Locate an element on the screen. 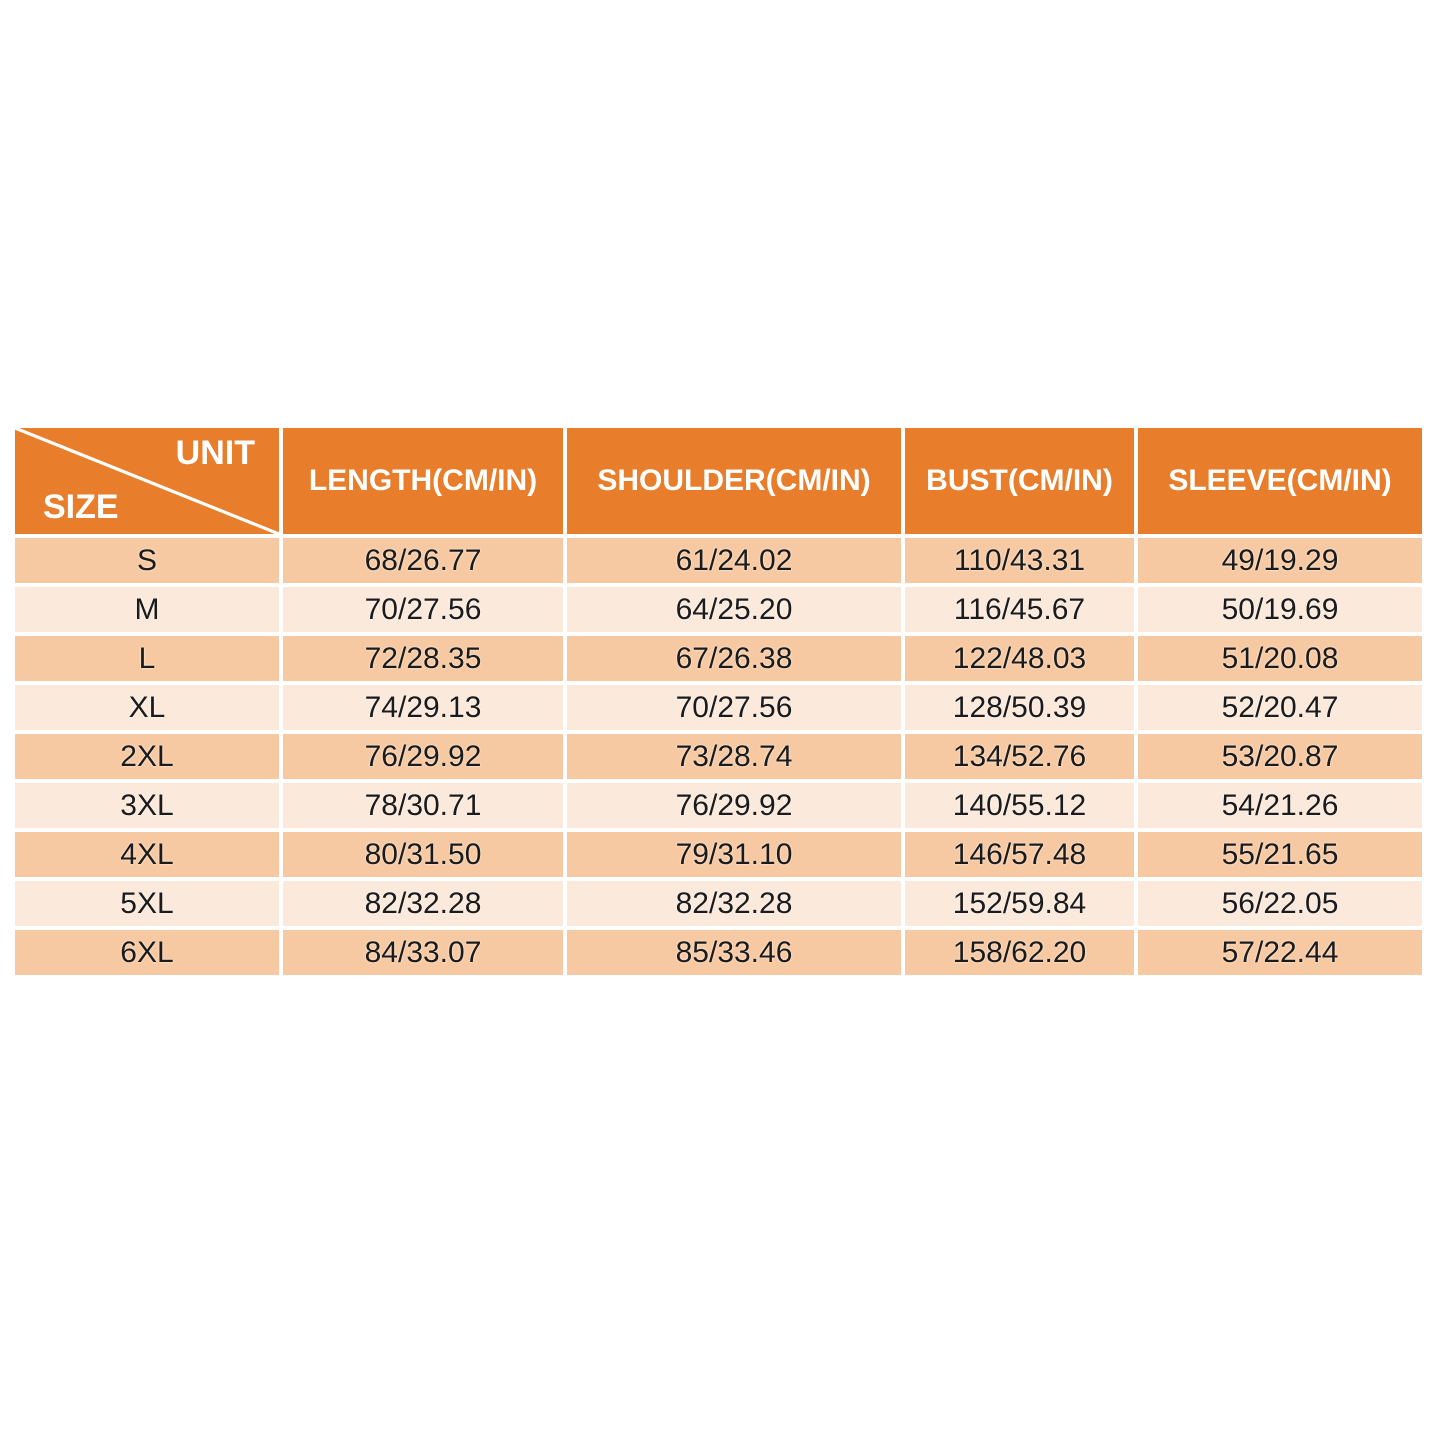  unit-label: UNIT is located at coordinates (215, 453).